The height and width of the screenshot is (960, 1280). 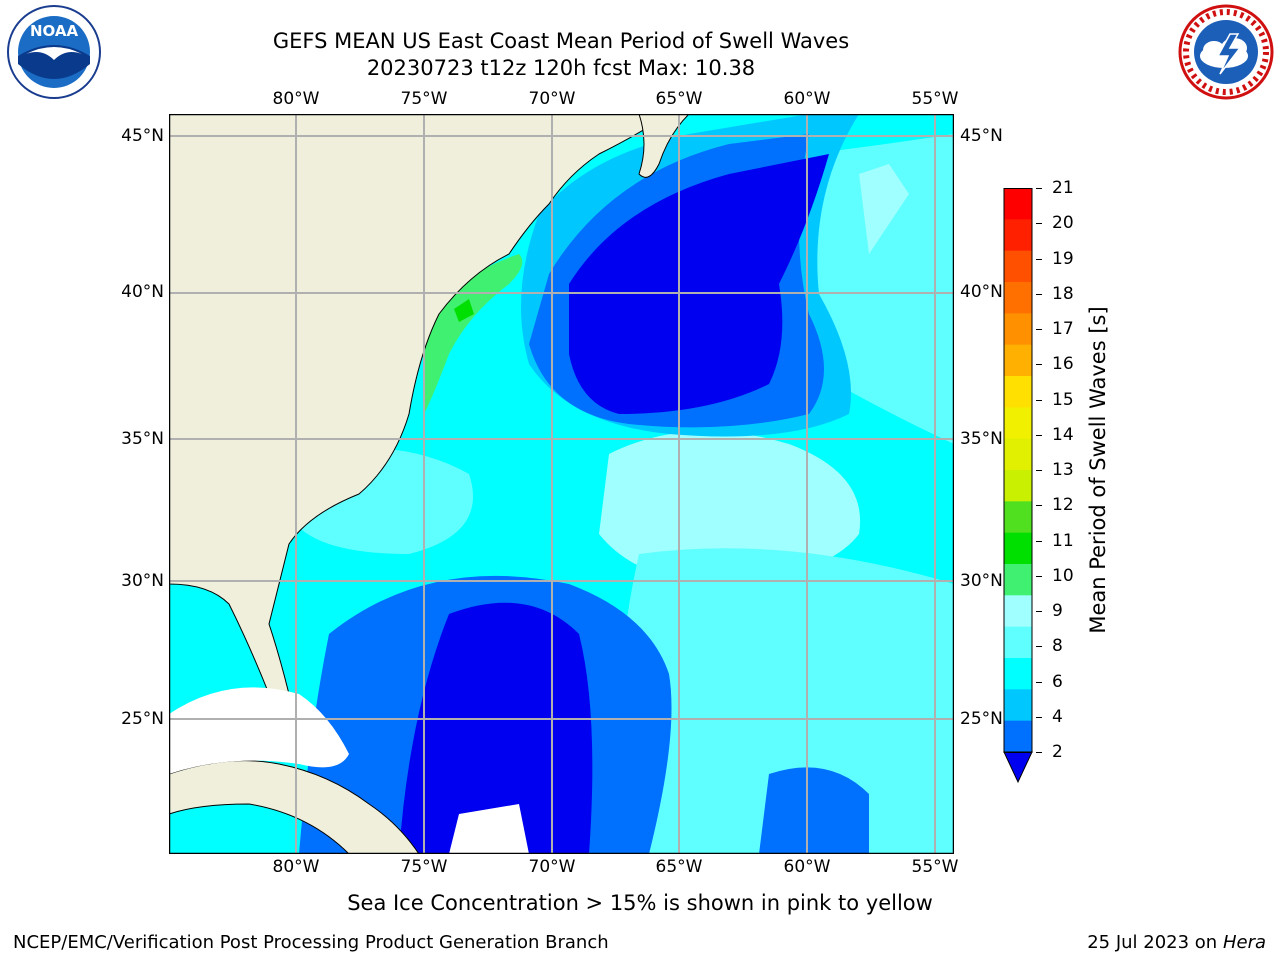 I want to click on lon-label-bottom: 55°W, so click(x=935, y=867).